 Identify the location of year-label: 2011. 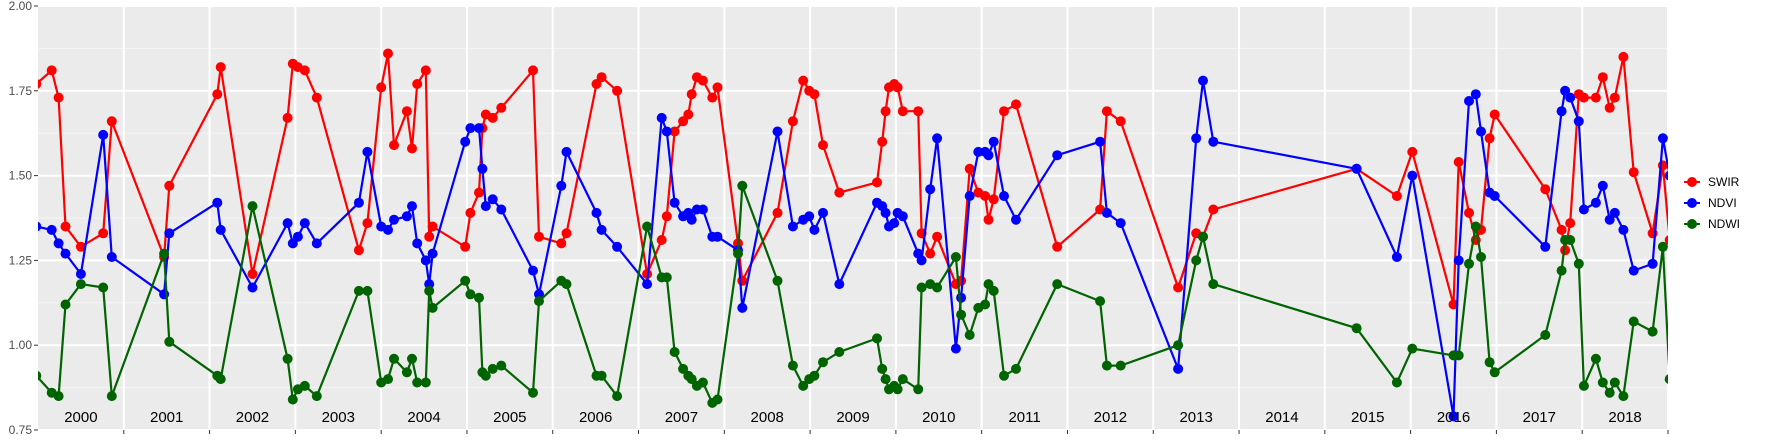
(1024, 417).